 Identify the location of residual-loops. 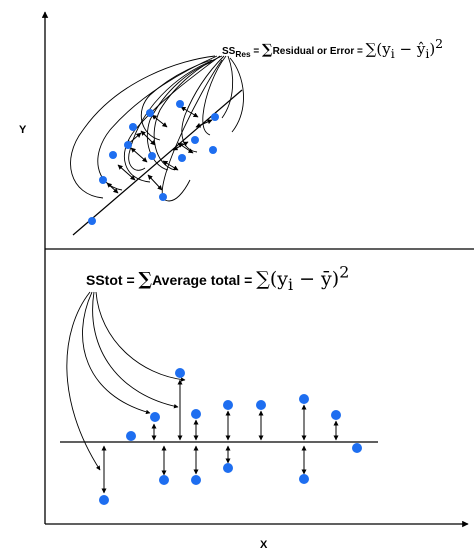
(157, 128).